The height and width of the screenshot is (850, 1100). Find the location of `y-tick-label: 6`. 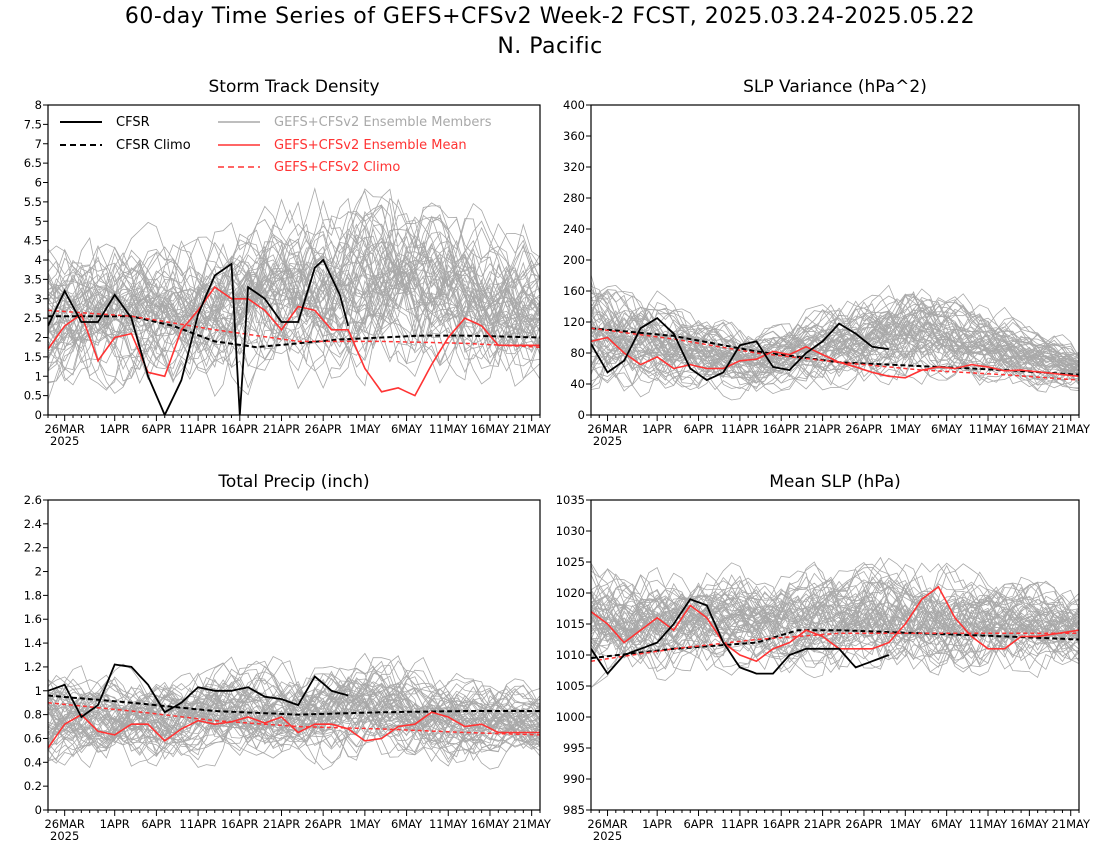

y-tick-label: 6 is located at coordinates (38, 183).